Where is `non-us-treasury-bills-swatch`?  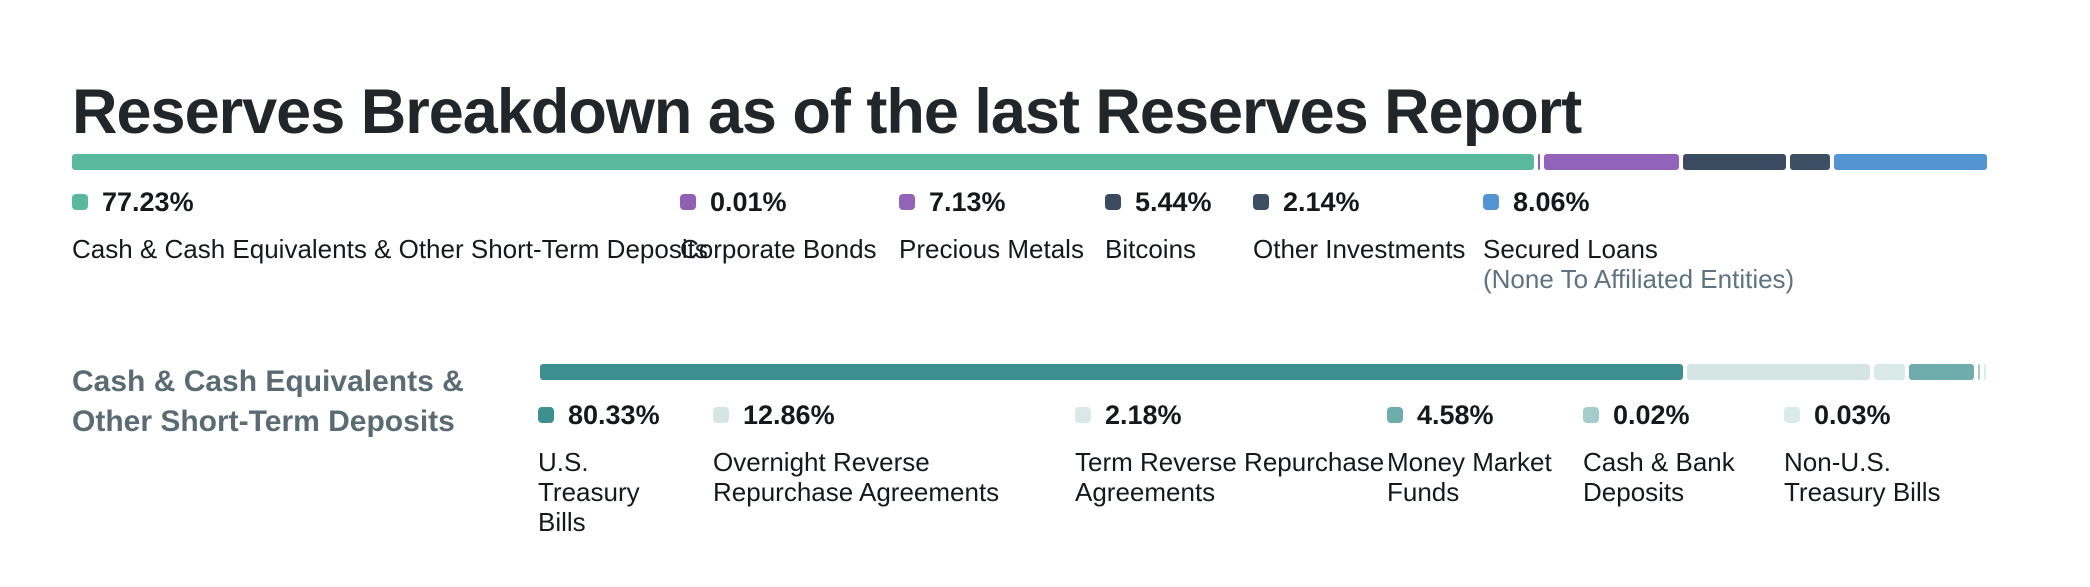
non-us-treasury-bills-swatch is located at coordinates (1792, 415).